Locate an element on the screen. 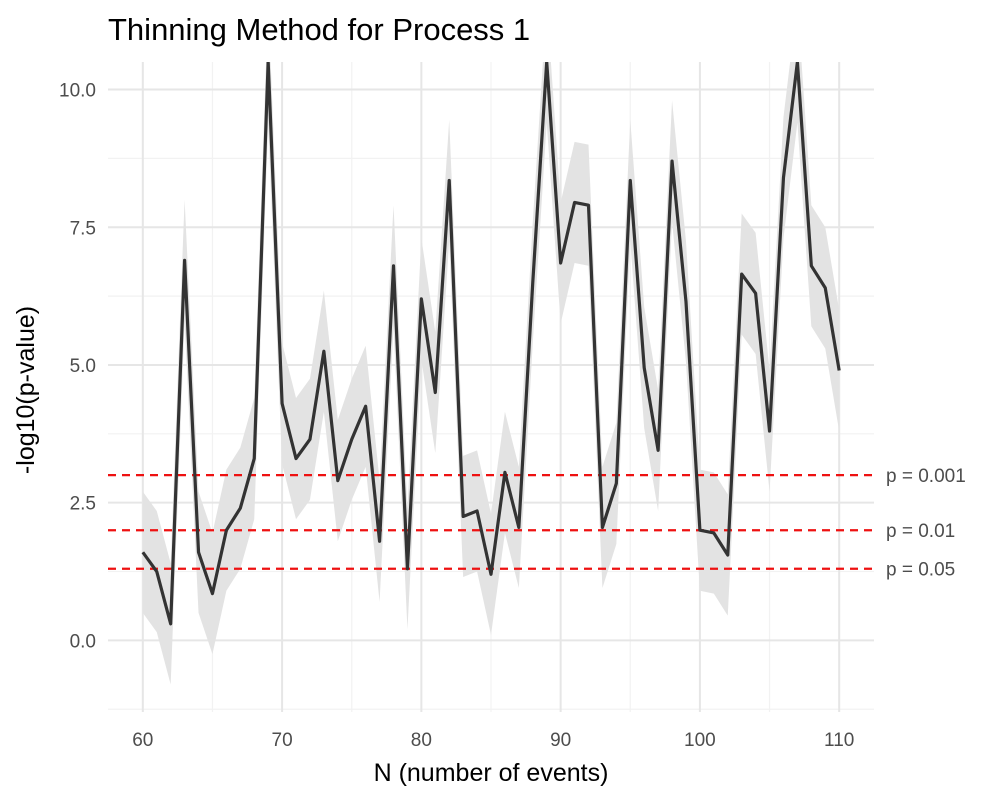 The height and width of the screenshot is (800, 1000). x-tick-label: 90 is located at coordinates (560, 740).